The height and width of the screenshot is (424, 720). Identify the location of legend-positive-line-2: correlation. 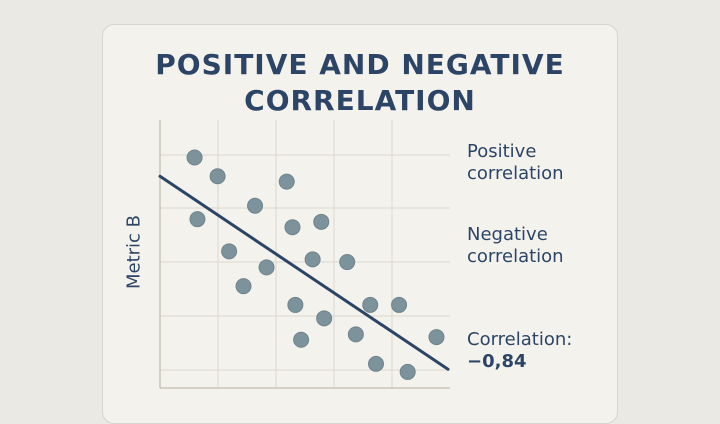
(515, 173).